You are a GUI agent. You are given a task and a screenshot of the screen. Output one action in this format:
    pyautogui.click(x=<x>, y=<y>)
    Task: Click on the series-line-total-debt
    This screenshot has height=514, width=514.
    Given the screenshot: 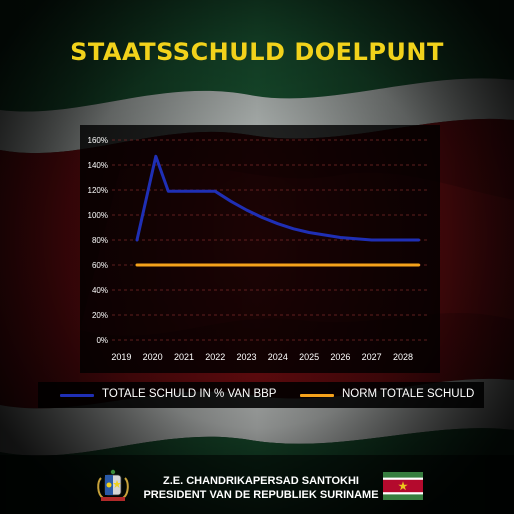 What is the action you would take?
    pyautogui.click(x=278, y=198)
    